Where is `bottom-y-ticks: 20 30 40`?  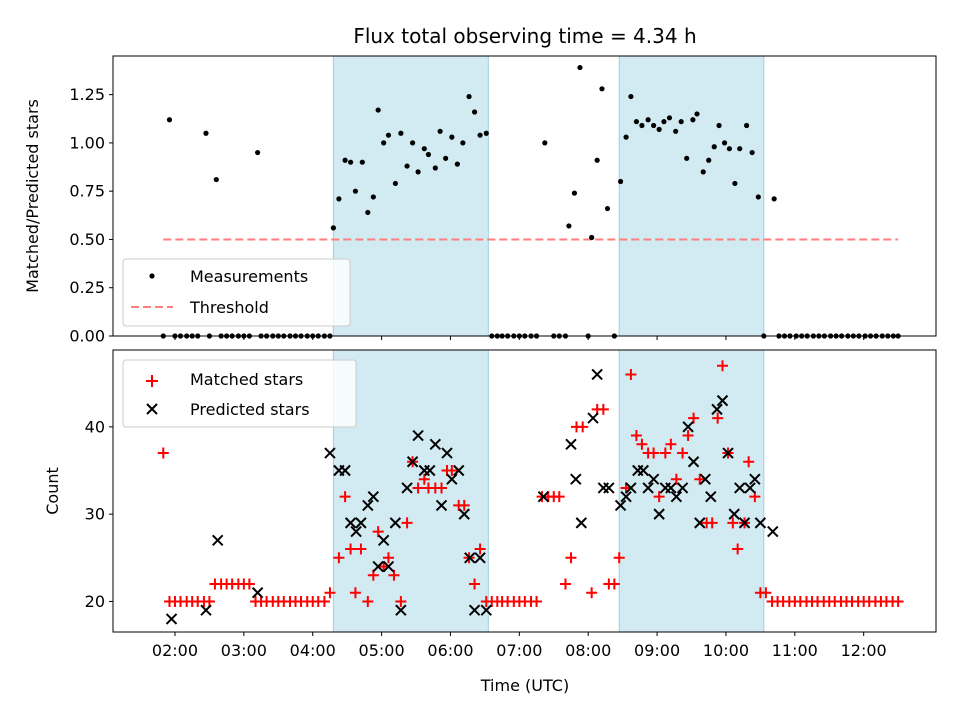
bottom-y-ticks: 20 30 40 is located at coordinates (99, 514).